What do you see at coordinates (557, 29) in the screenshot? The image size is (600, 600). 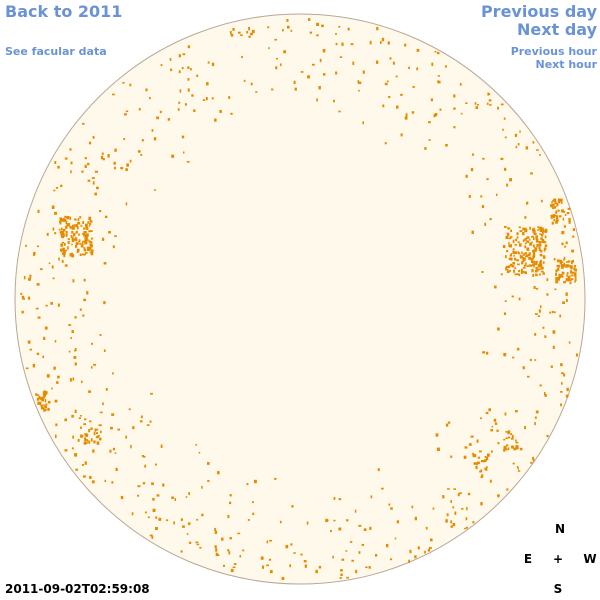 I see `next-day-link: Next day` at bounding box center [557, 29].